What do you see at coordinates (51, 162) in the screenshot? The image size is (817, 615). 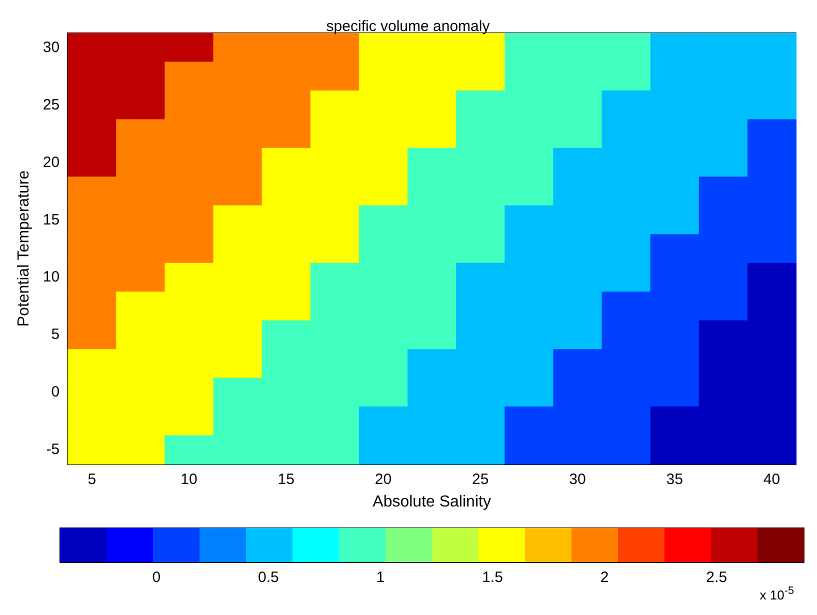 I see `y-tick-label: 20` at bounding box center [51, 162].